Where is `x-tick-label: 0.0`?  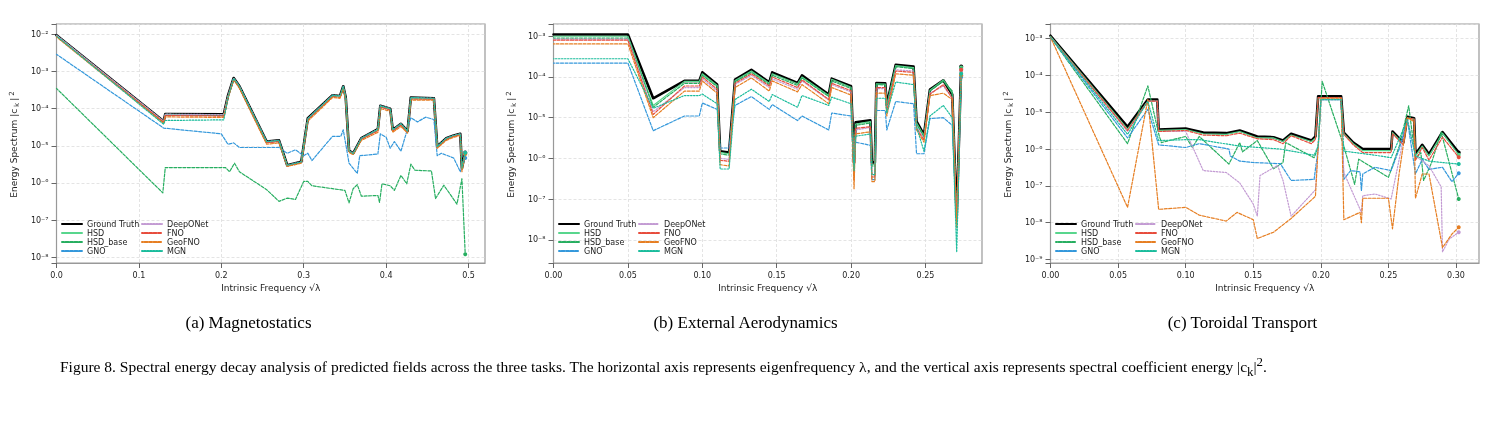 x-tick-label: 0.0 is located at coordinates (56, 275).